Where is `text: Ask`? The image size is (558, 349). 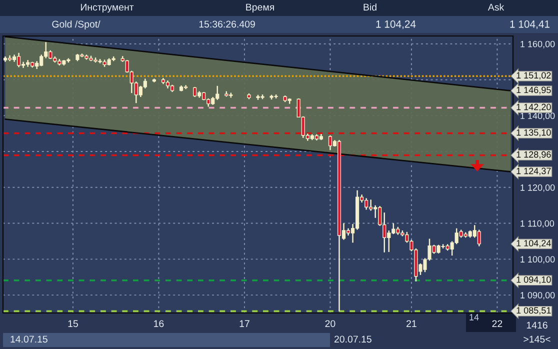 text: Ask is located at coordinates (496, 7).